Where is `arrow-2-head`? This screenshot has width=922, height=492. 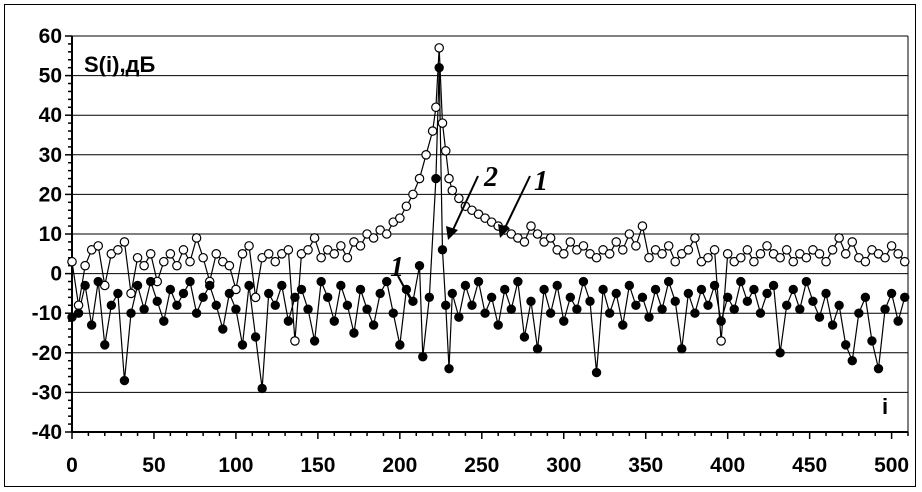
arrow-2-head is located at coordinates (452, 233).